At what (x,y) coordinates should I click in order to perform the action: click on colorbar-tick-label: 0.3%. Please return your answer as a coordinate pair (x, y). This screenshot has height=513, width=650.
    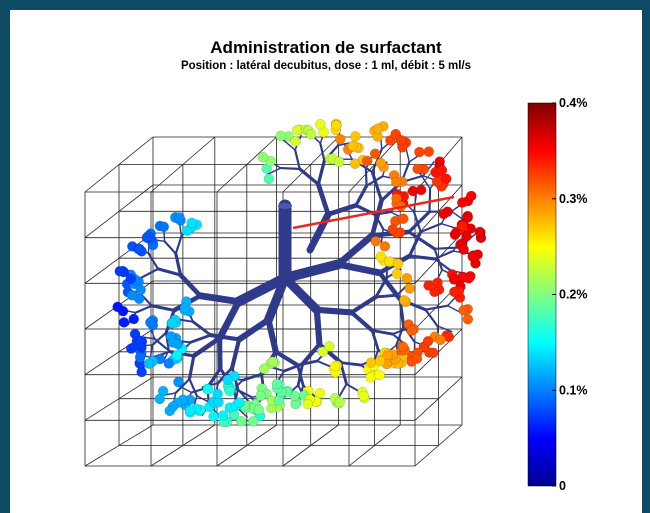
    Looking at the image, I should click on (573, 199).